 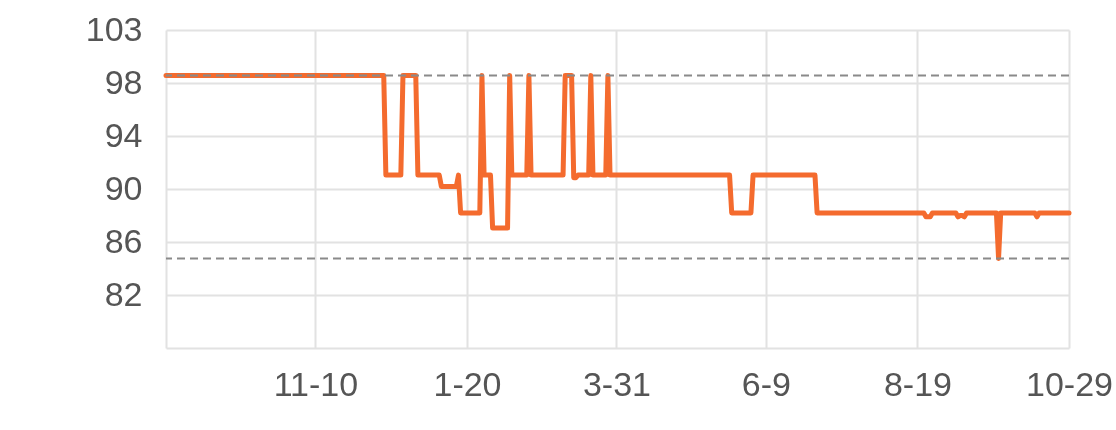 I want to click on x-tick-label: 6-9, so click(x=766, y=383).